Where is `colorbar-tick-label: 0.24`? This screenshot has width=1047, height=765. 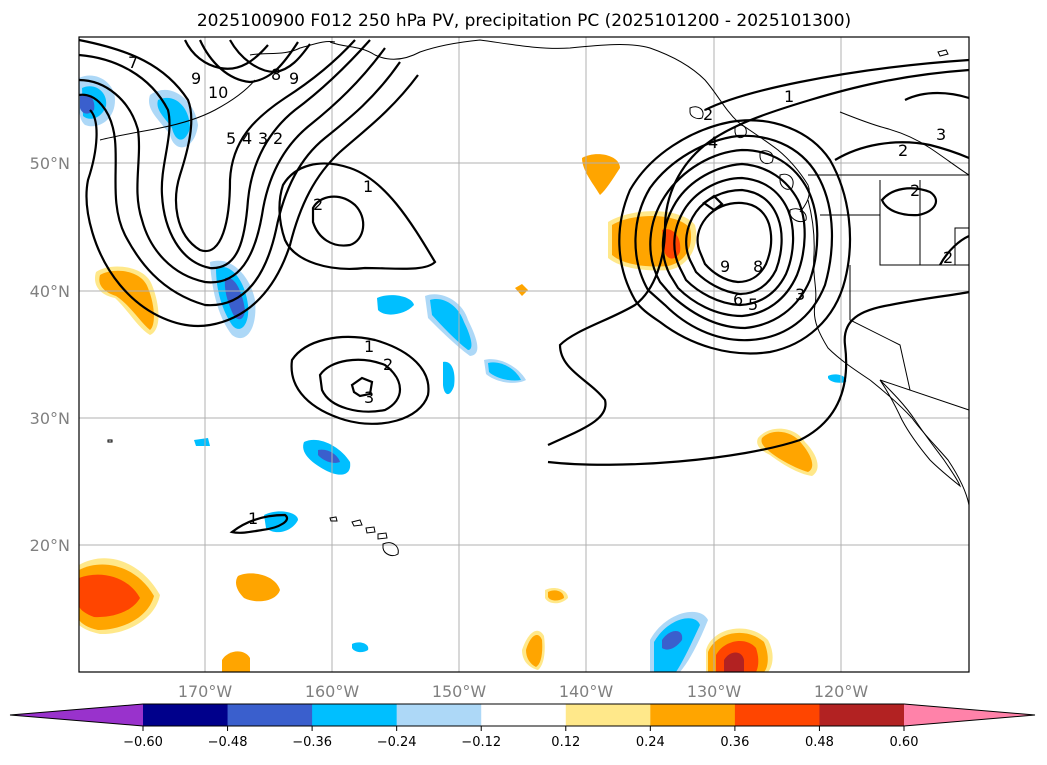
colorbar-tick-label: 0.24 is located at coordinates (650, 742).